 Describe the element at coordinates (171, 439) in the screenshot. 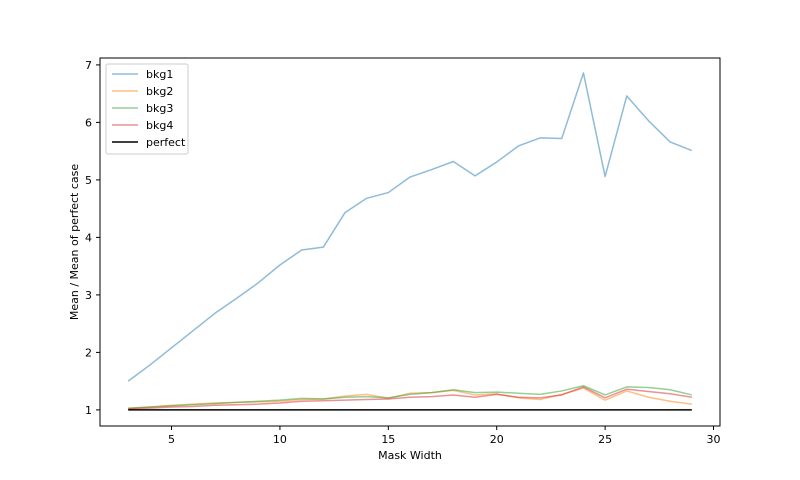

I see `x-tick-label: 5` at that location.